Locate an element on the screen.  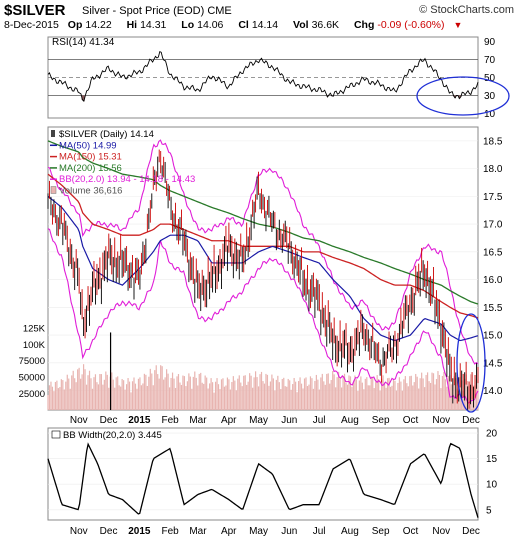
x-axis-label-bottom: Sep is located at coordinates (381, 531).